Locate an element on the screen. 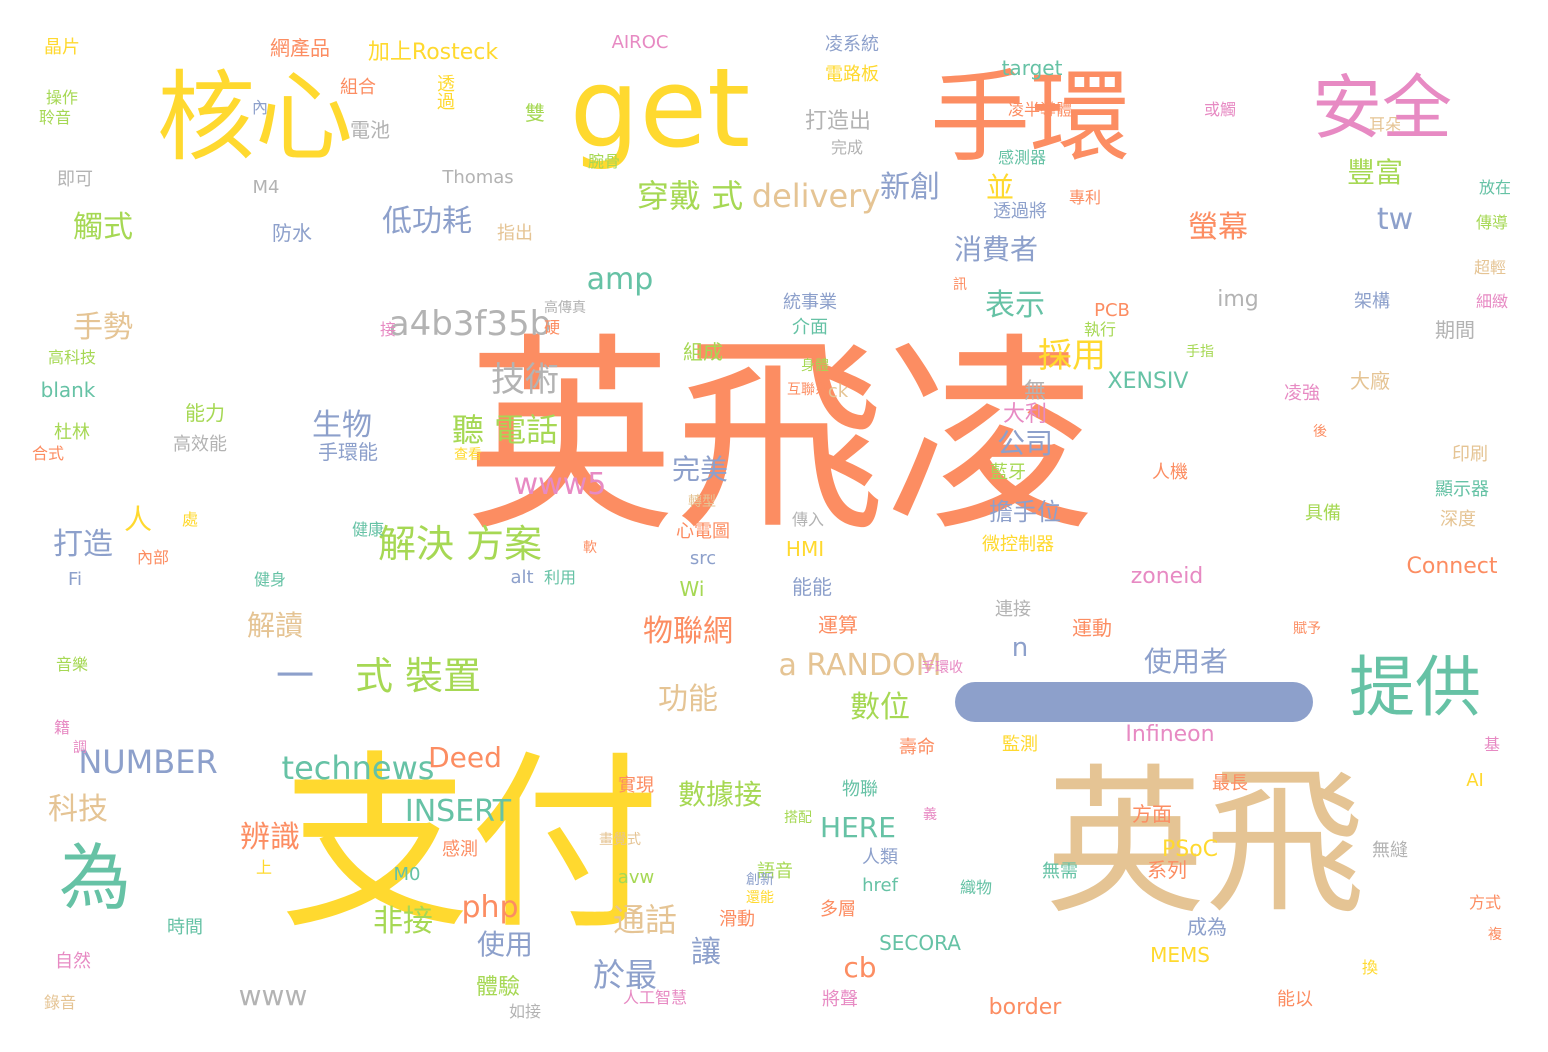 The image size is (1548, 1052). word: 操作 is located at coordinates (62, 97).